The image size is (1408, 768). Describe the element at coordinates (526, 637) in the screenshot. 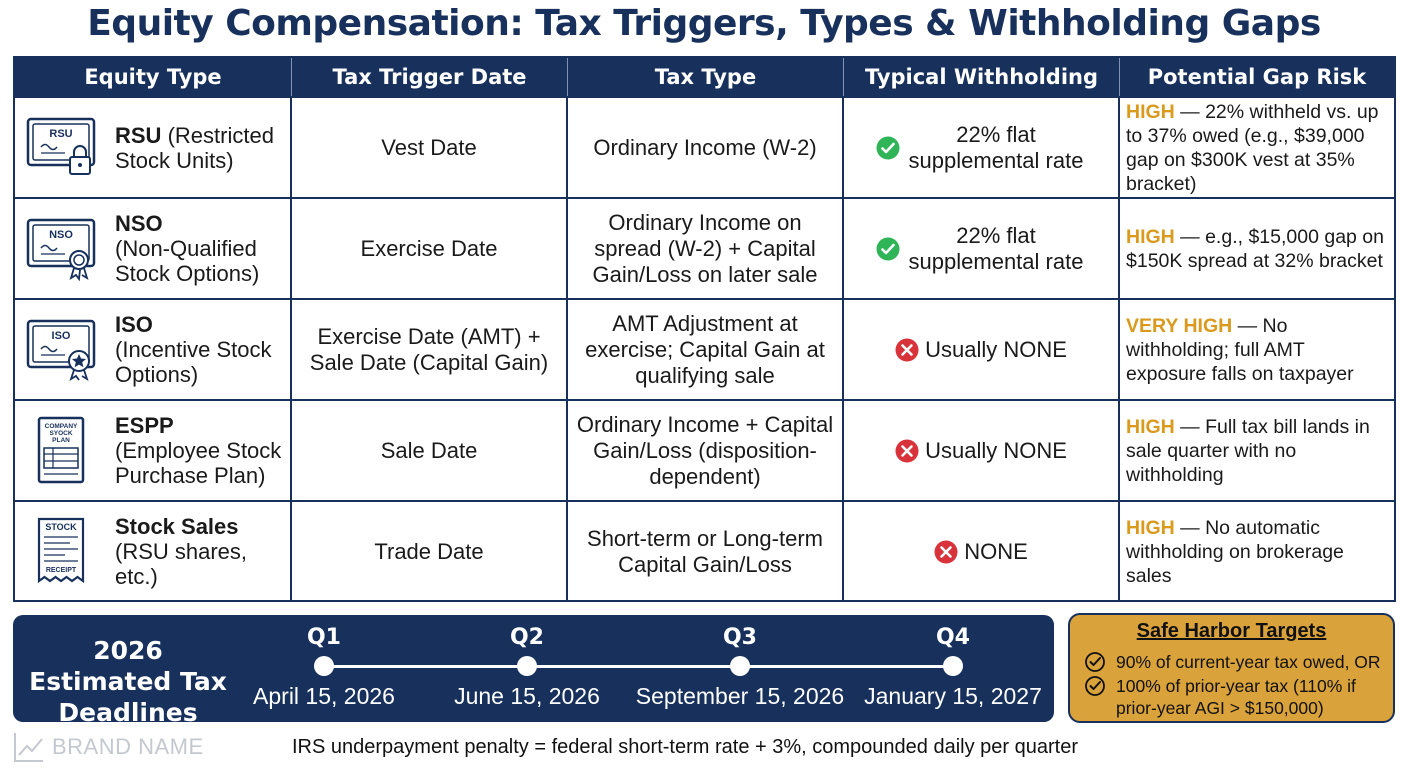

I see `quarter-label: Q2` at that location.